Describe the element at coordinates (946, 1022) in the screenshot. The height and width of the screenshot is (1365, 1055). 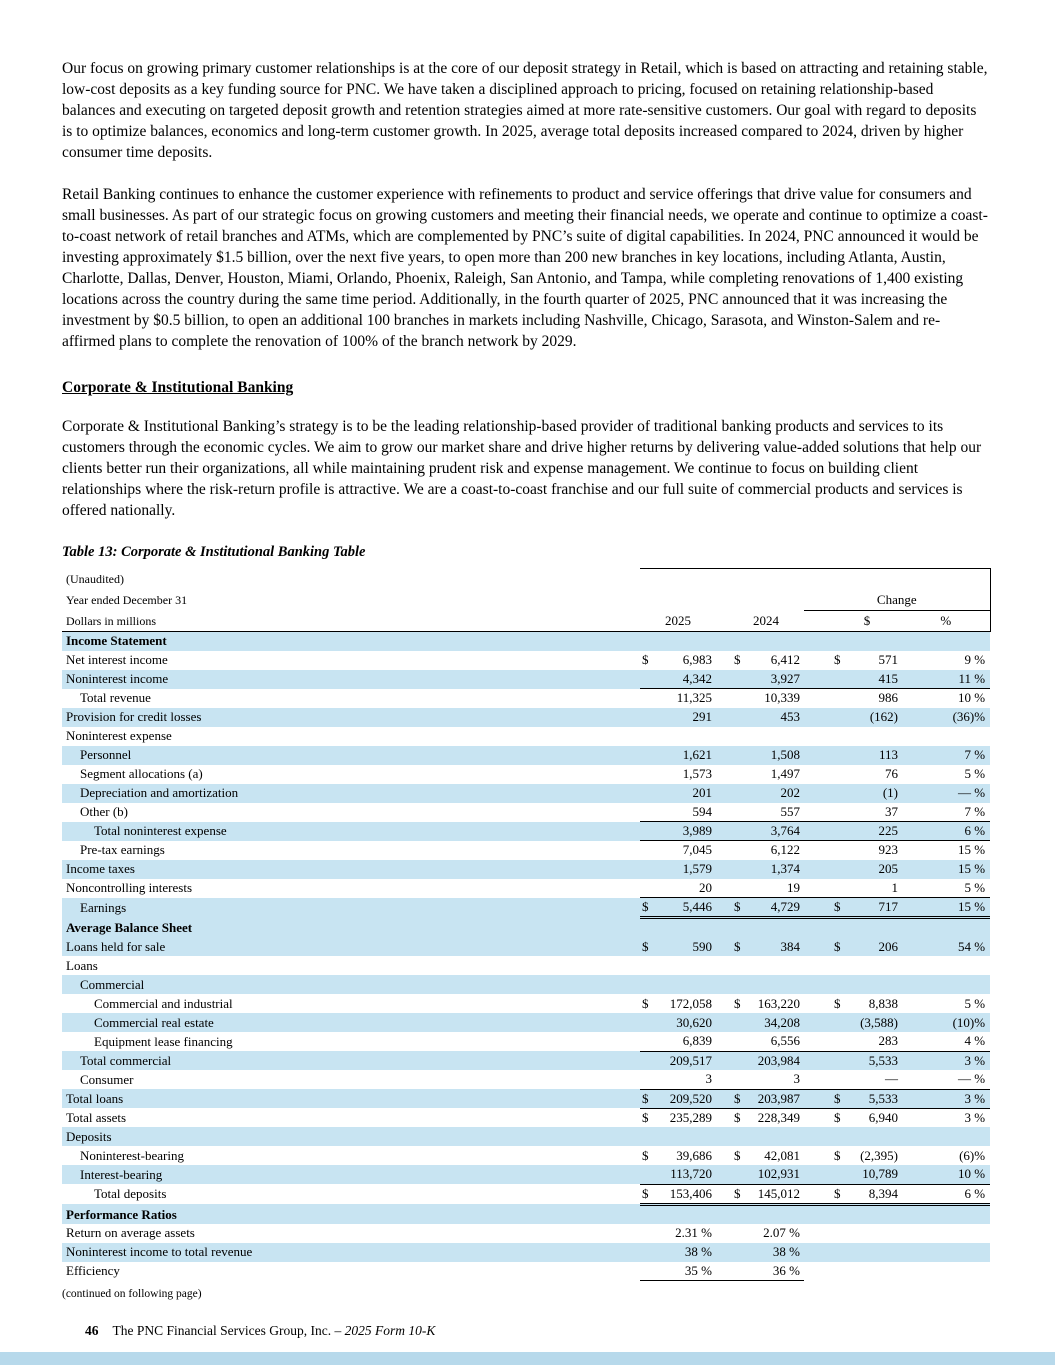
I see `value-change-percent: (10)%` at that location.